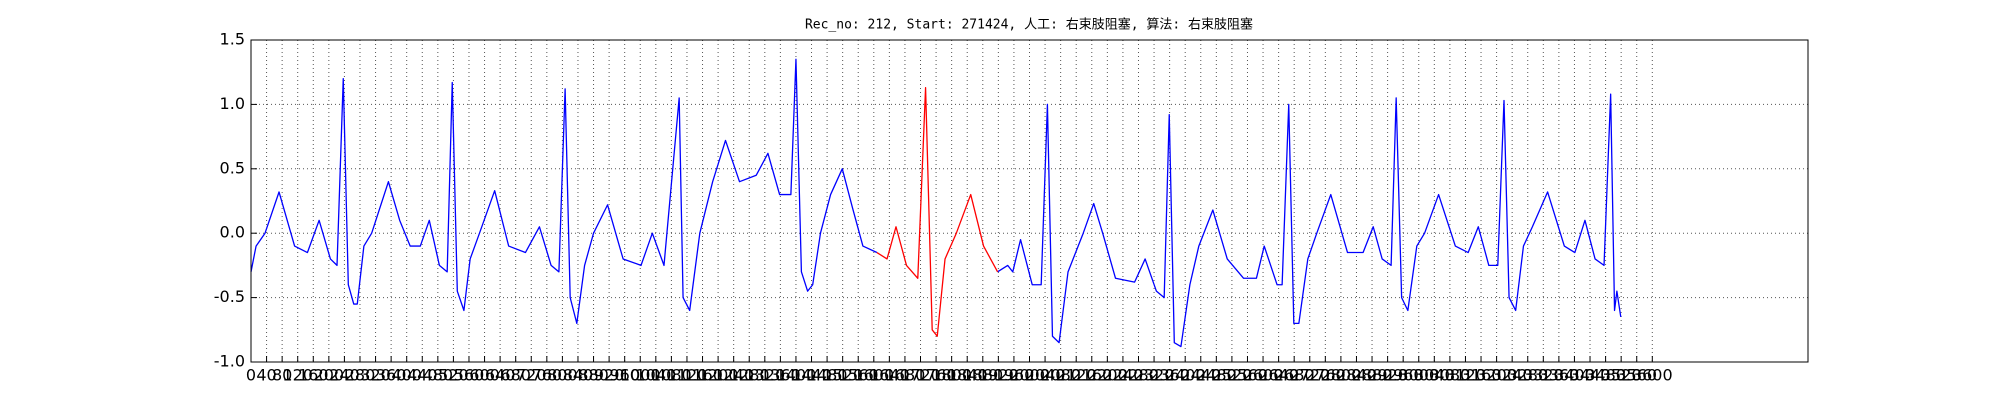 The height and width of the screenshot is (400, 2000). Describe the element at coordinates (360, 375) in the screenshot. I see `x-tick-label: 280` at that location.